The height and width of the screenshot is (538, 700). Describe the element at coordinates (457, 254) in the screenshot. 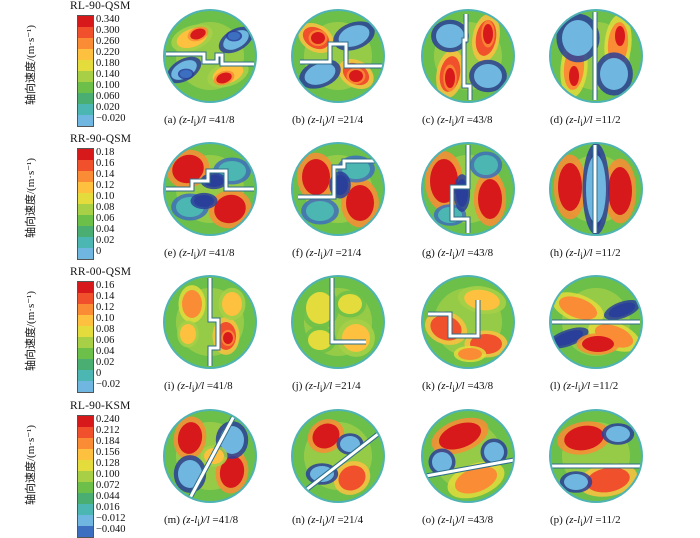

I see `panel-caption: (g) (z-li)/l =43/8` at that location.